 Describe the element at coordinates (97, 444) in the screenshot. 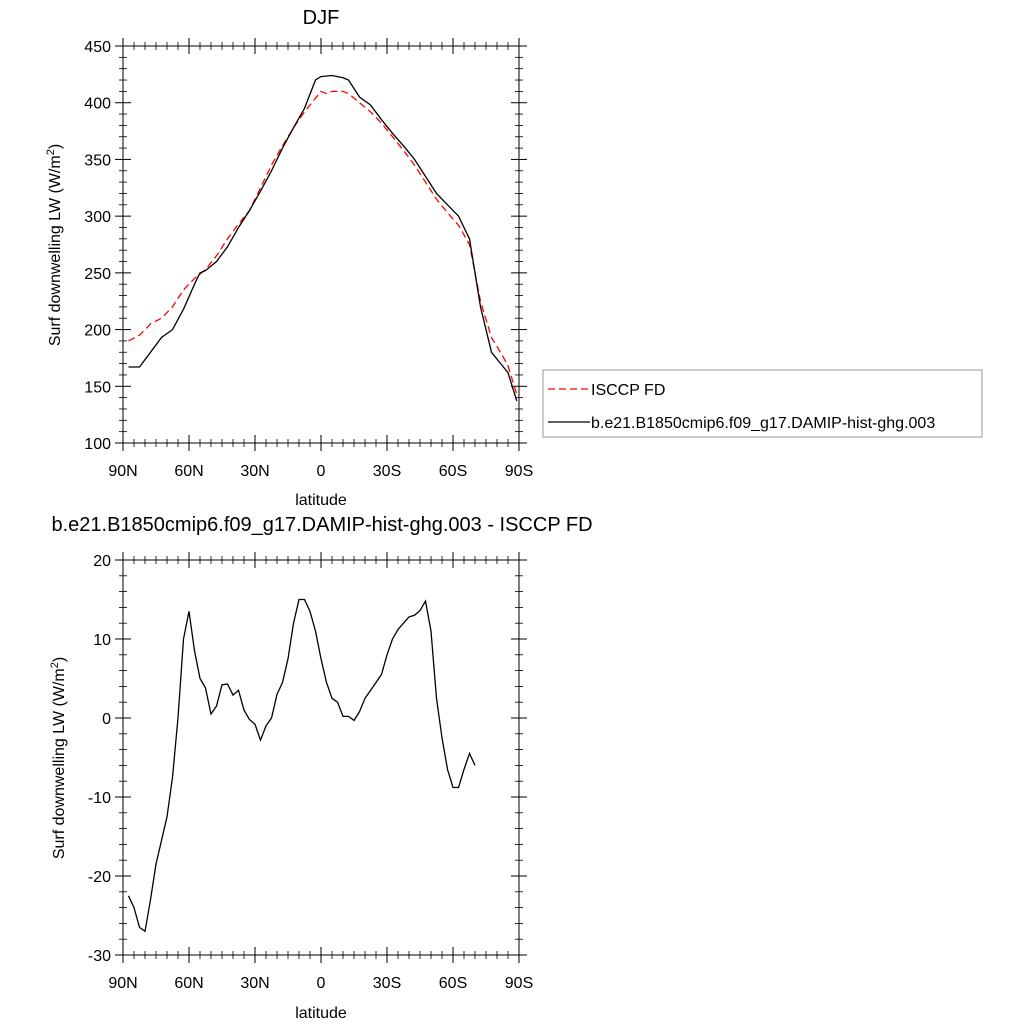

I see `y-tick-label: 100` at that location.